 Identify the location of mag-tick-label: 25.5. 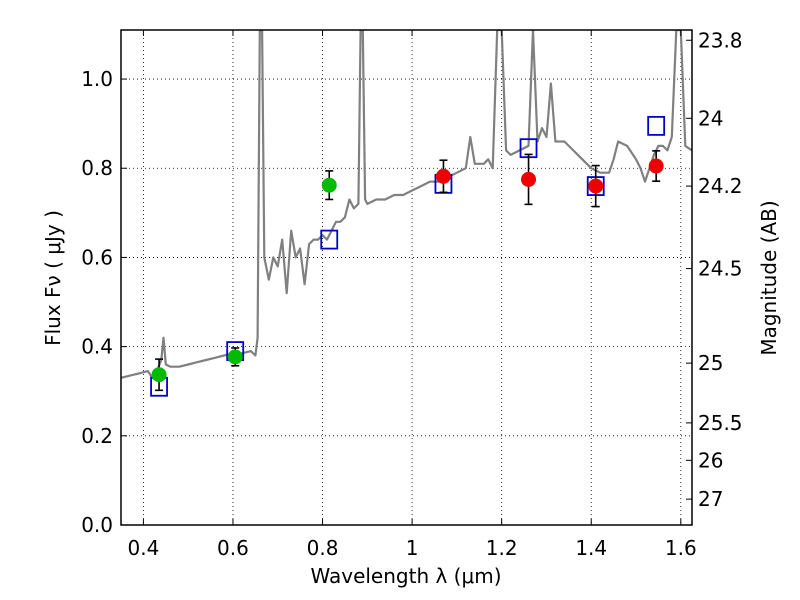
(720, 423).